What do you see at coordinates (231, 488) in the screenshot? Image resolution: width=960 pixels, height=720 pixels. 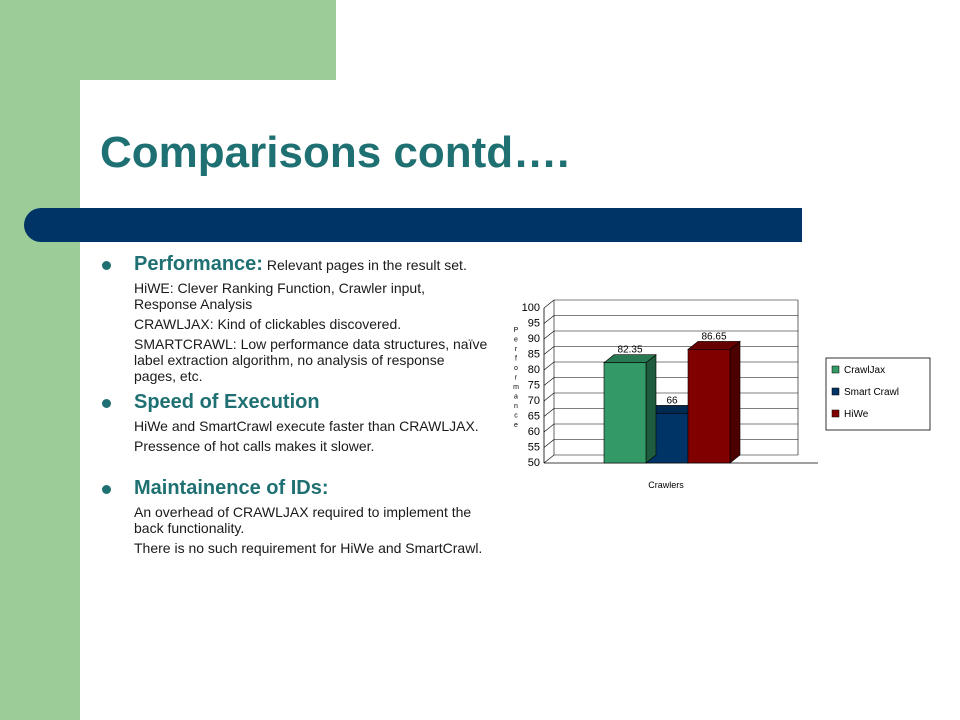 I see `bullet-heading: Maintainence of IDs:` at bounding box center [231, 488].